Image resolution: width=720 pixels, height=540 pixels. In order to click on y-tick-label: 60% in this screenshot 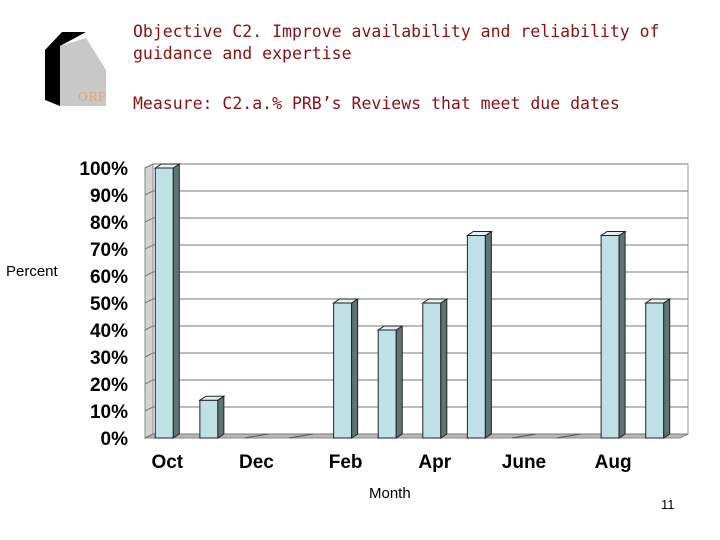, I will do `click(109, 277)`.